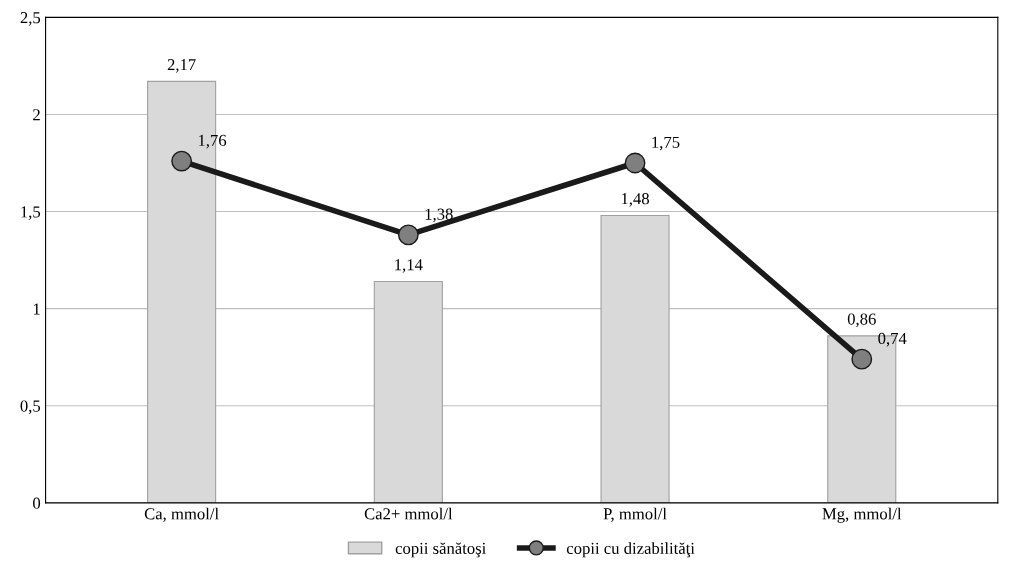 The image size is (1013, 578). Describe the element at coordinates (440, 550) in the screenshot. I see `legend-label: copii sănătoşi` at that location.